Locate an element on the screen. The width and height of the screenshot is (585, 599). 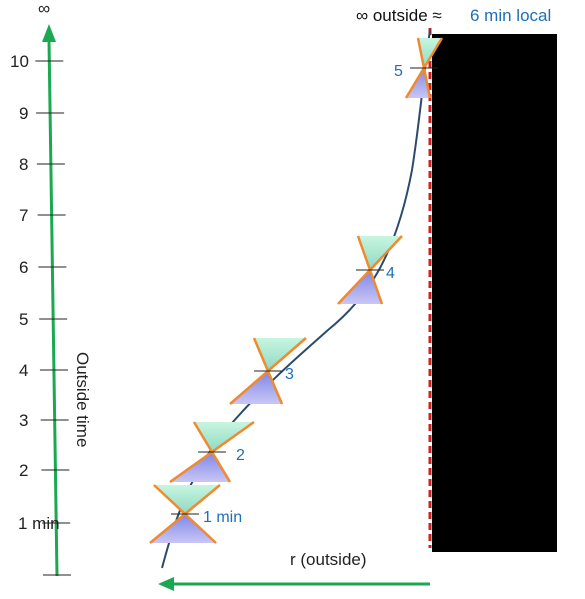
cone-label: 2 is located at coordinates (240, 455).